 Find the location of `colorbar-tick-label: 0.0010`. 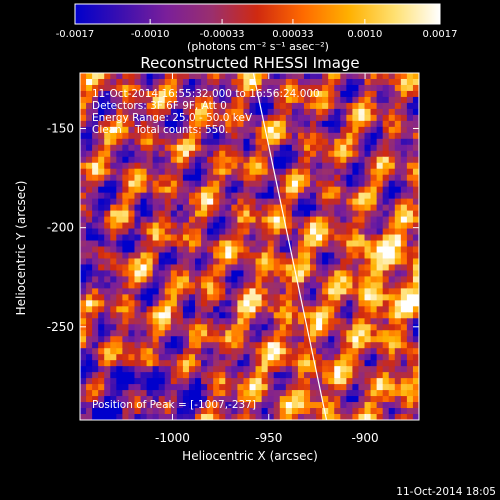

colorbar-tick-label: 0.0010 is located at coordinates (364, 34).